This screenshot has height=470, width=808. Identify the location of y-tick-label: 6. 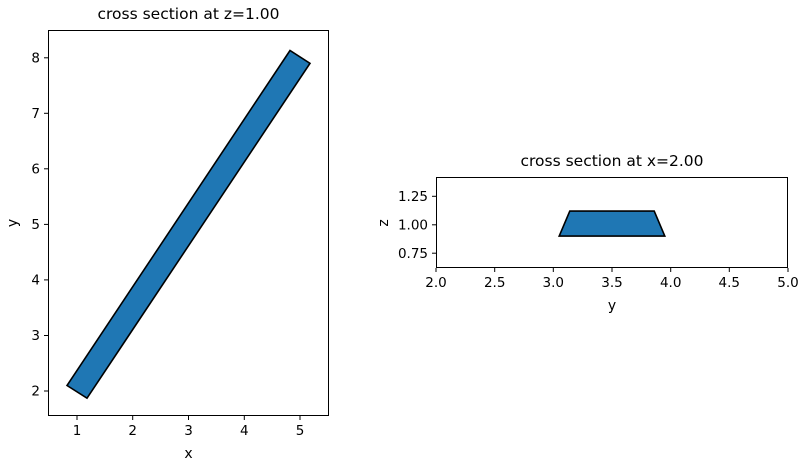
(35, 170).